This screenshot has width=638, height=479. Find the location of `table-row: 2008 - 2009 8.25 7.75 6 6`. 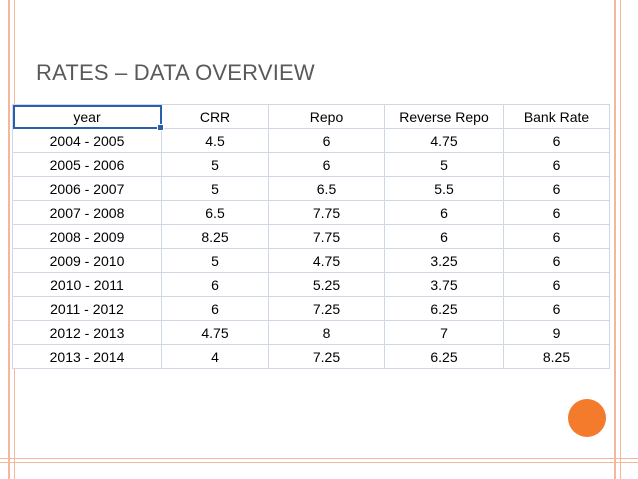

table-row: 2008 - 2009 8.25 7.75 6 6 is located at coordinates (311, 236).